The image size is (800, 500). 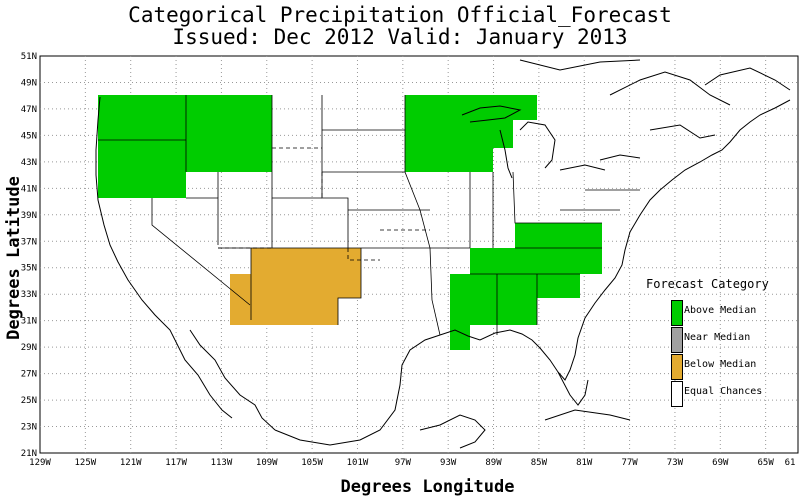 What do you see at coordinates (324, 204) in the screenshot?
I see `dashed-borders` at bounding box center [324, 204].